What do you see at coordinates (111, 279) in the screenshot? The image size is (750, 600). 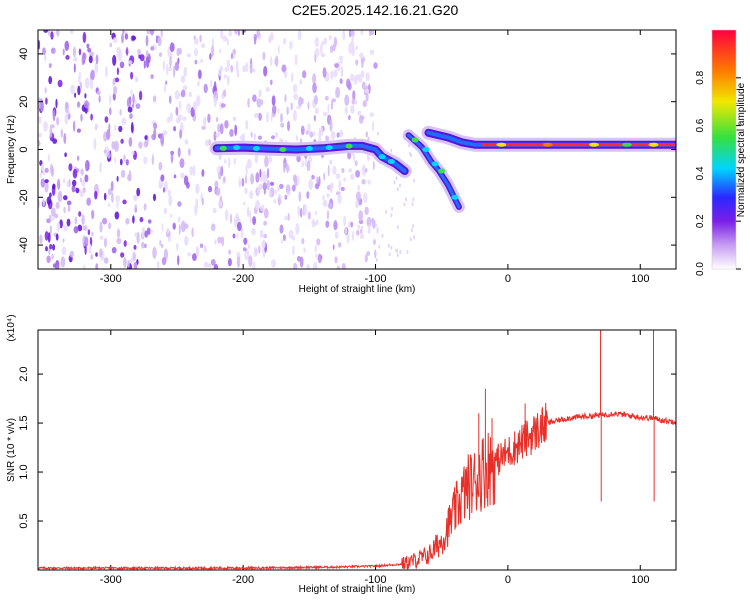 I see `x-tick-label: -300` at bounding box center [111, 279].